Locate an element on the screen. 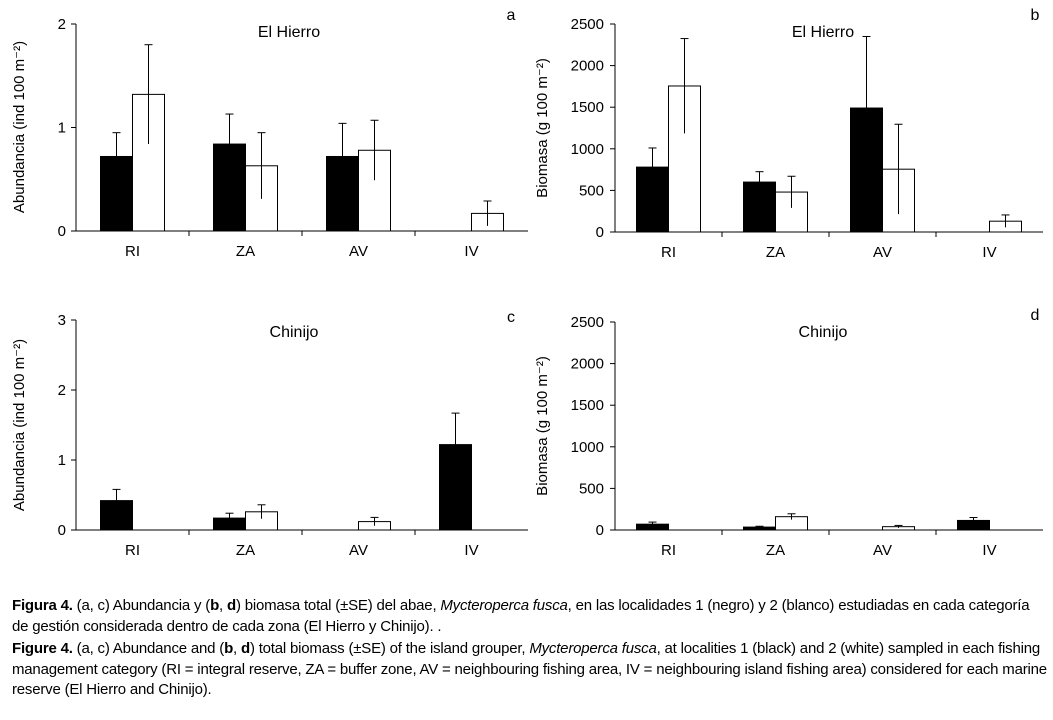  panel-letter: a is located at coordinates (511, 15).